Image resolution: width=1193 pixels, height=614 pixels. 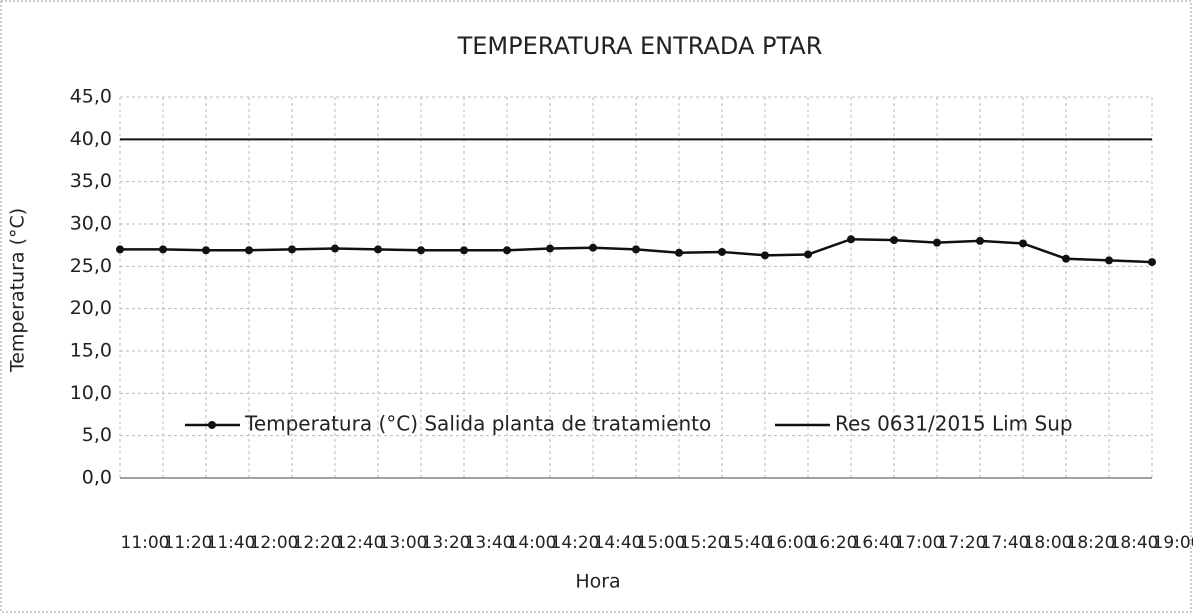 I want to click on x-tick-label: 11:20, so click(x=188, y=543).